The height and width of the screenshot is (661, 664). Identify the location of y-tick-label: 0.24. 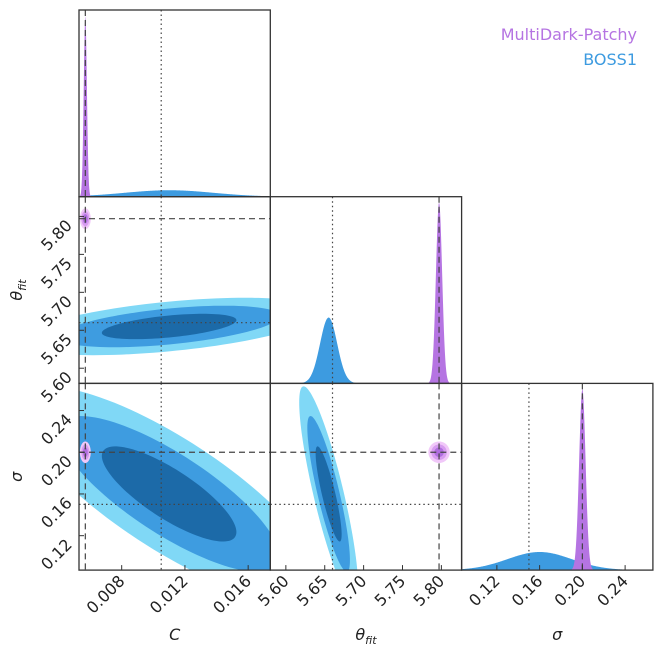
(56, 429).